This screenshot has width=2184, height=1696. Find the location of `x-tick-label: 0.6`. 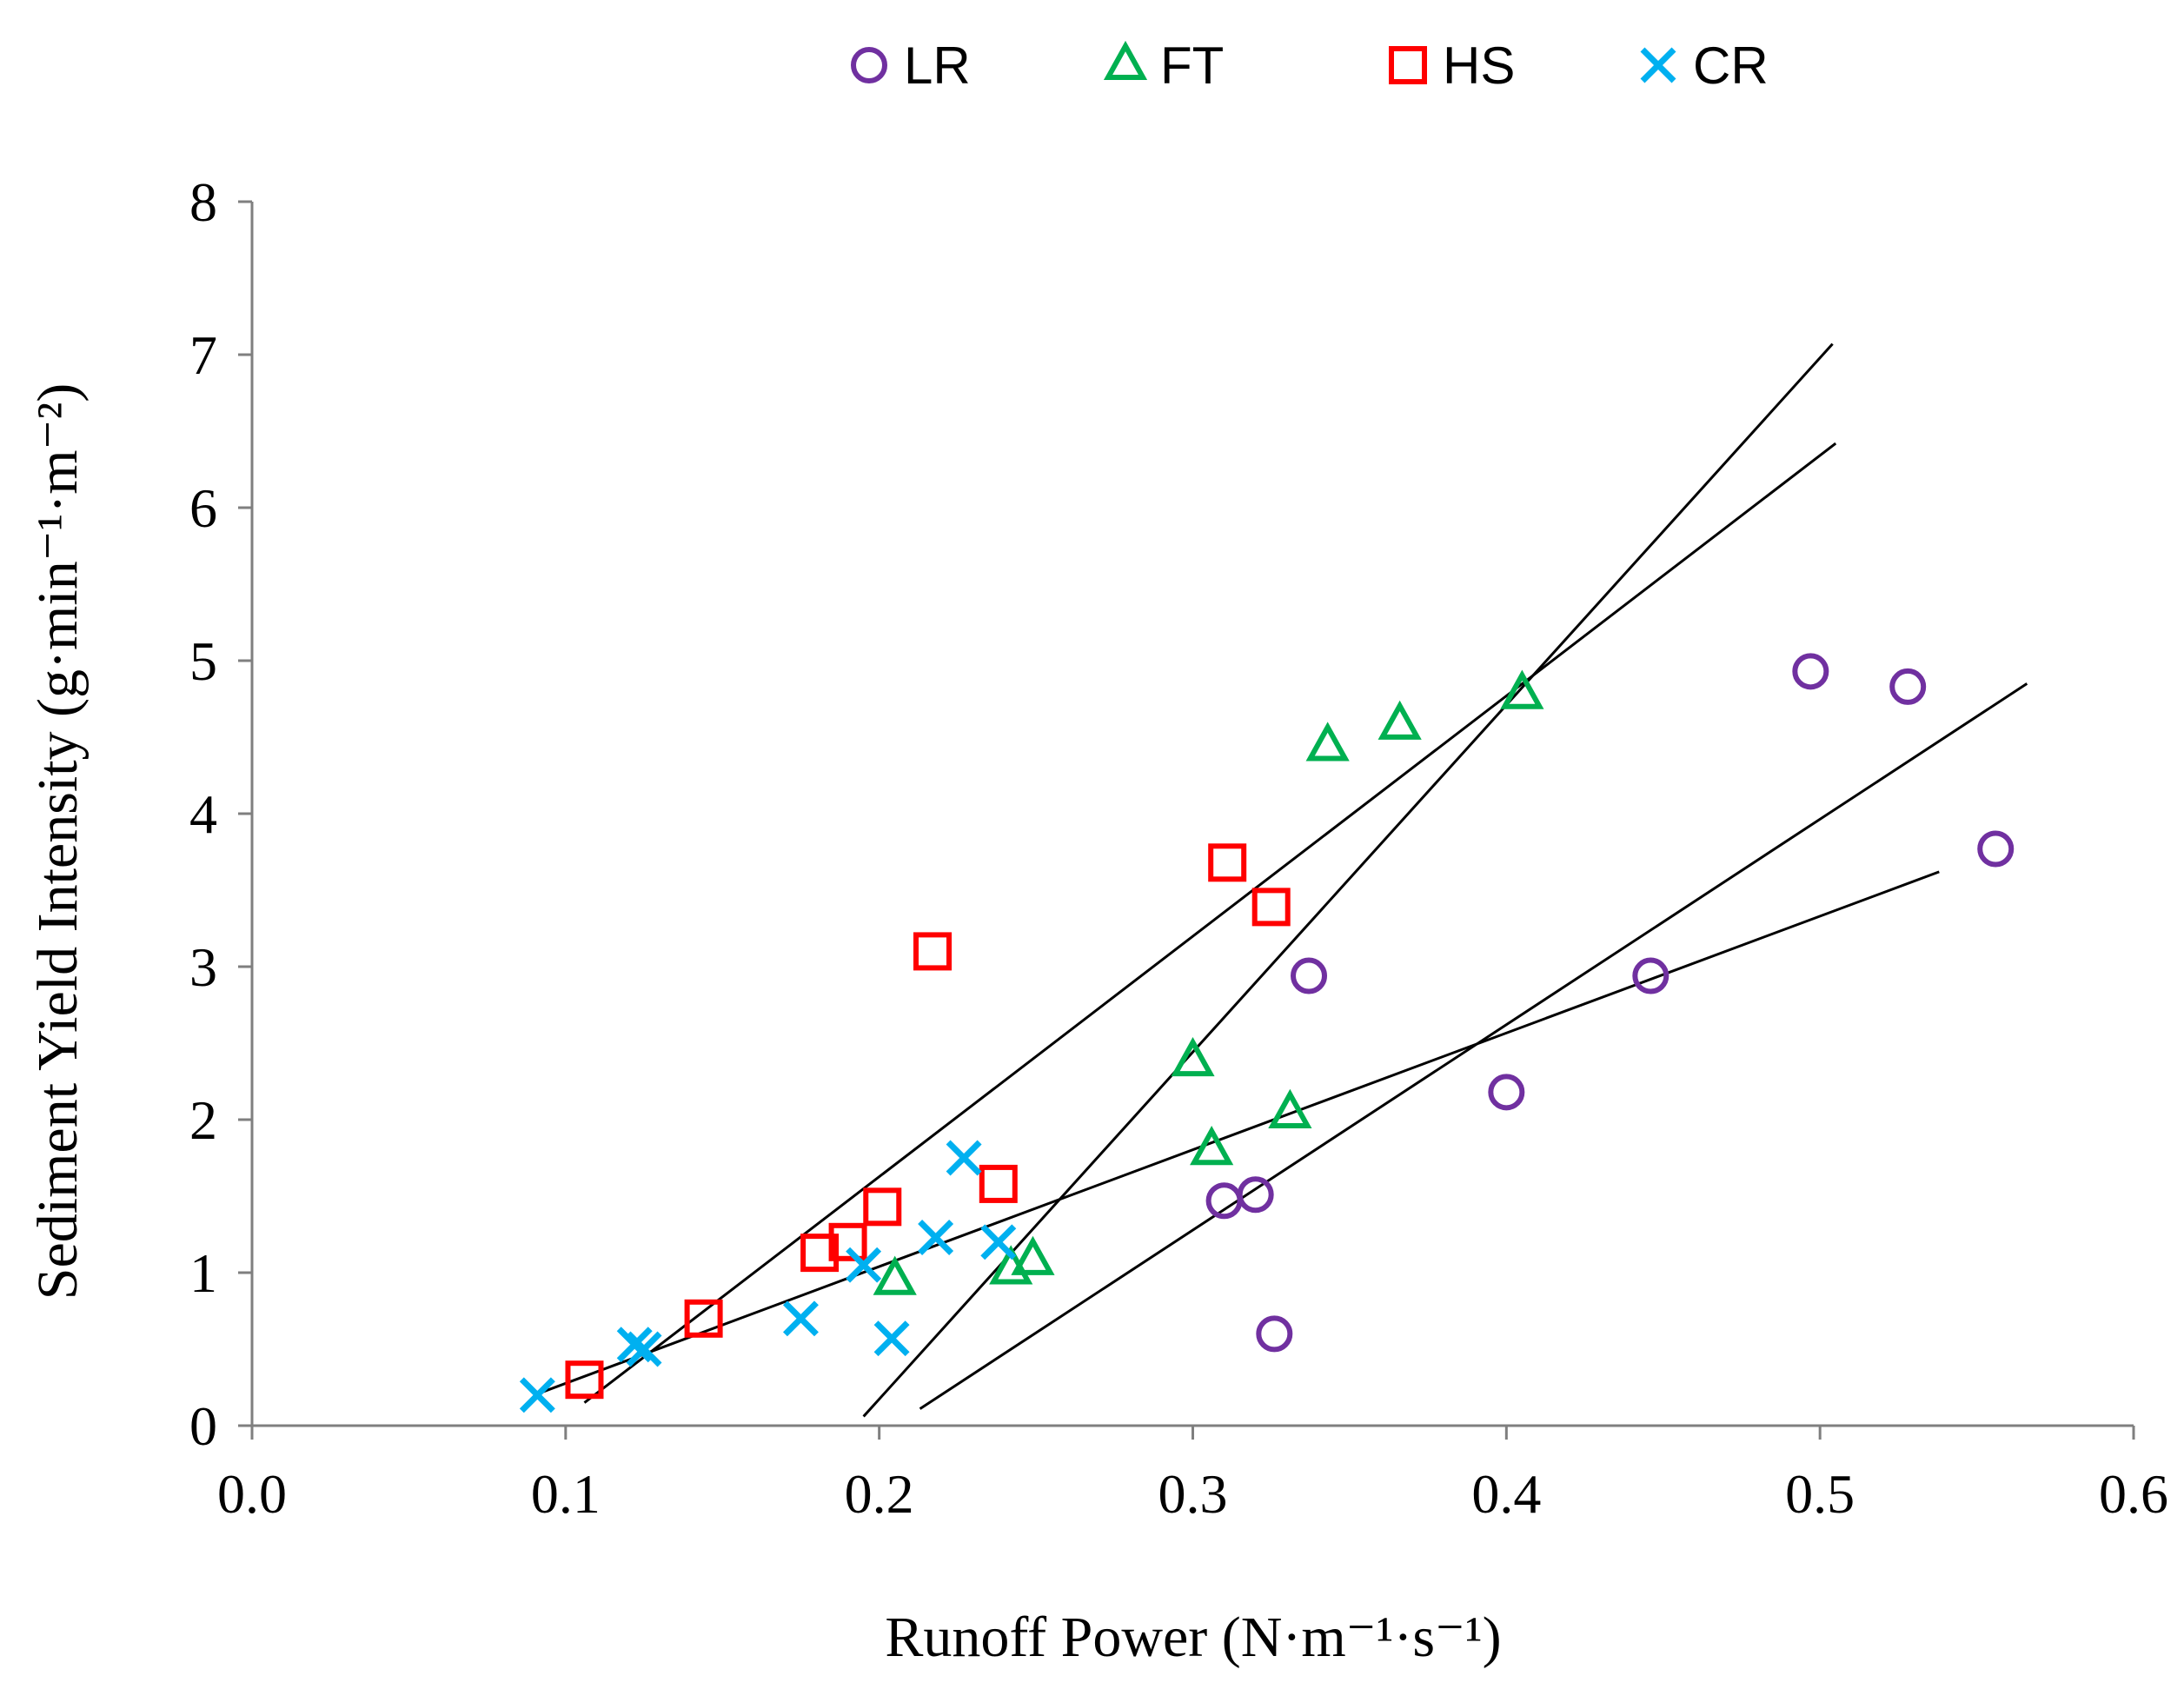

x-tick-label: 0.6 is located at coordinates (2133, 1494).